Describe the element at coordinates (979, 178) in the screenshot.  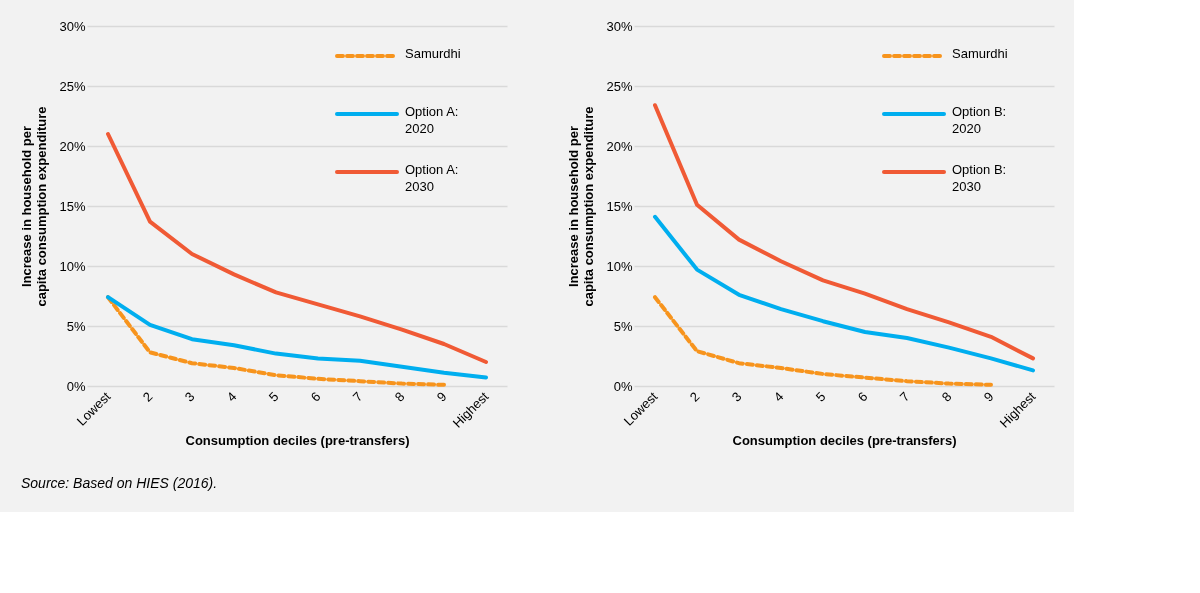
I see `legend-label: Option B: 2030` at that location.